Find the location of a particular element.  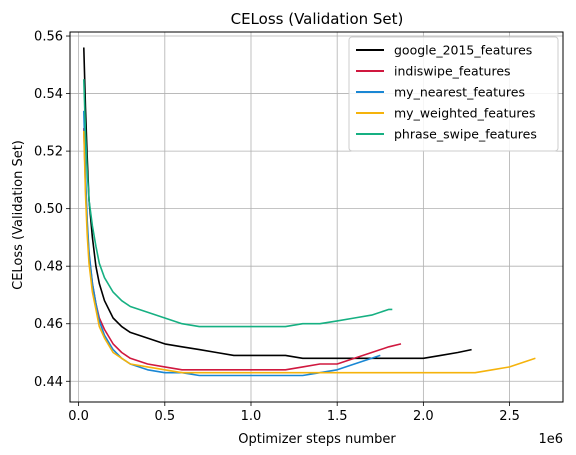

legend-label: indiswipe_features is located at coordinates (452, 71).